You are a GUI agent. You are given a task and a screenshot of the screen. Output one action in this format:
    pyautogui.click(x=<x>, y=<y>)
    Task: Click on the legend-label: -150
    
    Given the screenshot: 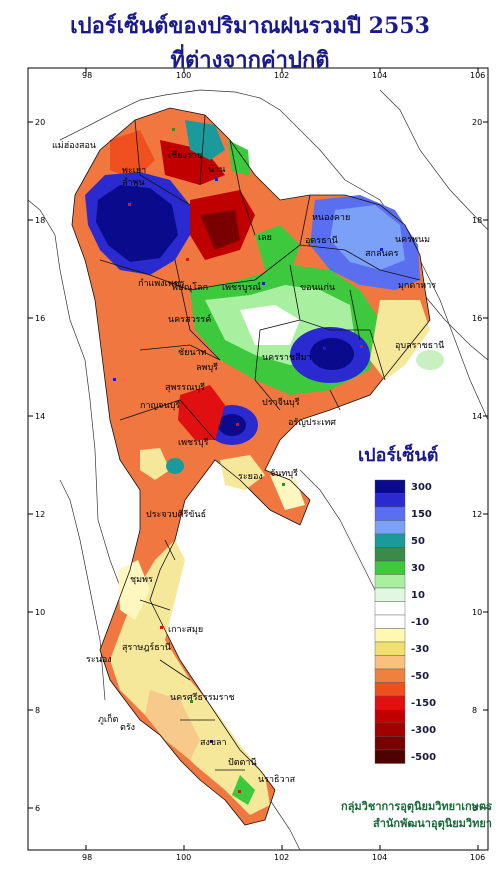 What is the action you would take?
    pyautogui.click(x=423, y=703)
    